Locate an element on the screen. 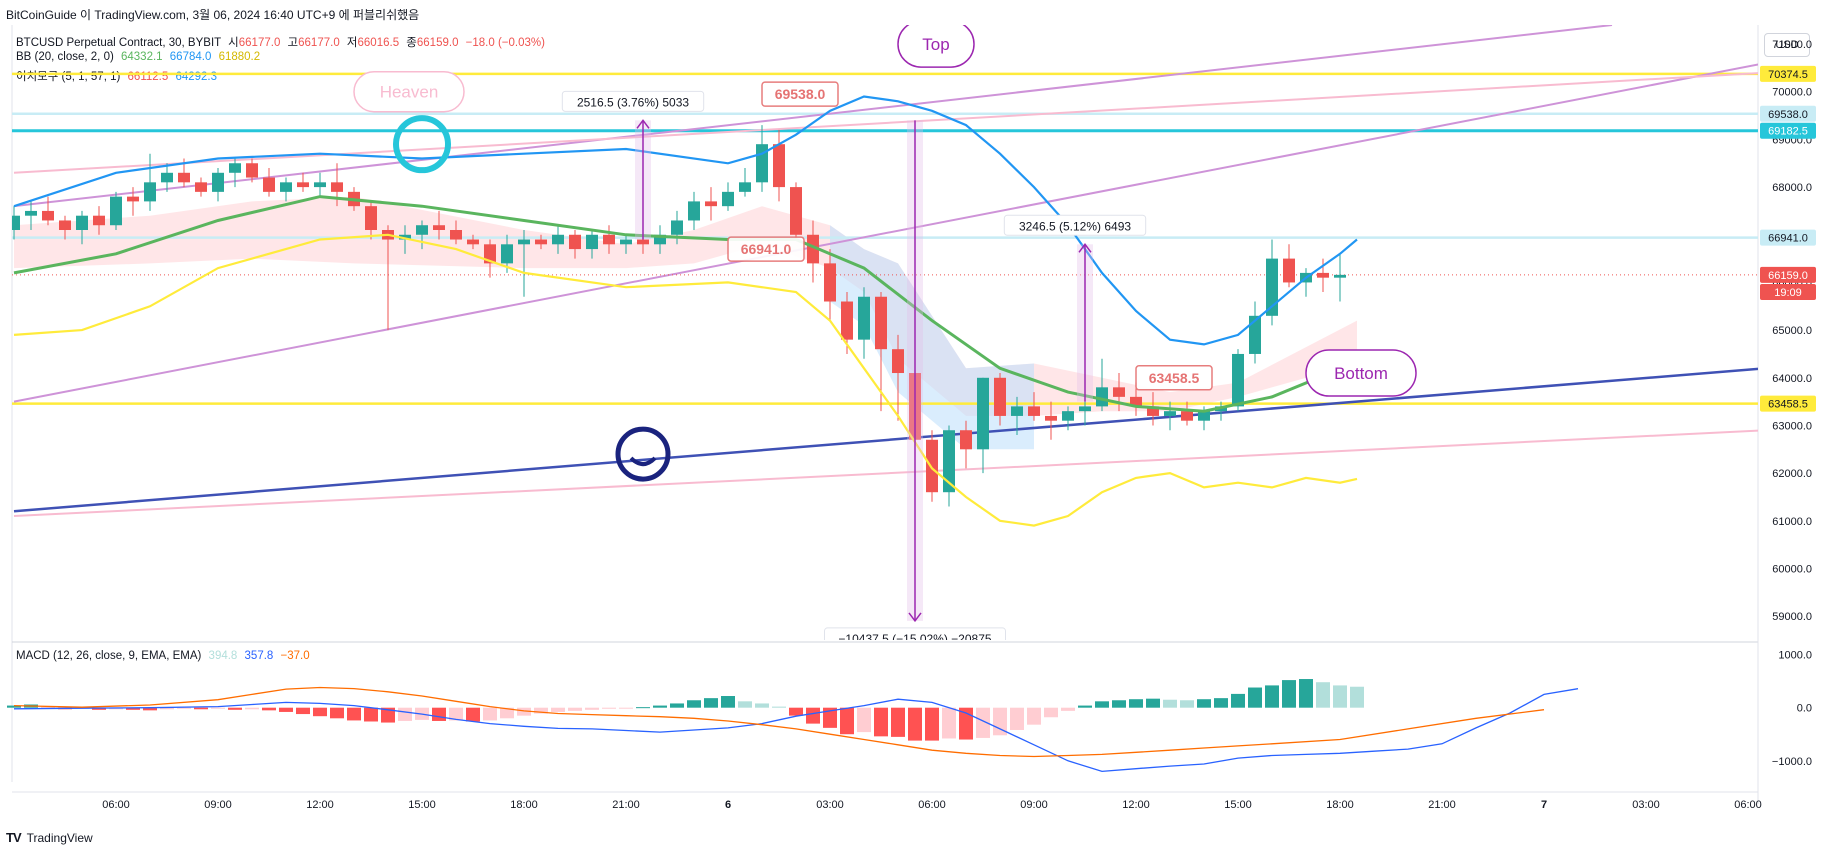  time-tick-label: 03:00 is located at coordinates (830, 805).